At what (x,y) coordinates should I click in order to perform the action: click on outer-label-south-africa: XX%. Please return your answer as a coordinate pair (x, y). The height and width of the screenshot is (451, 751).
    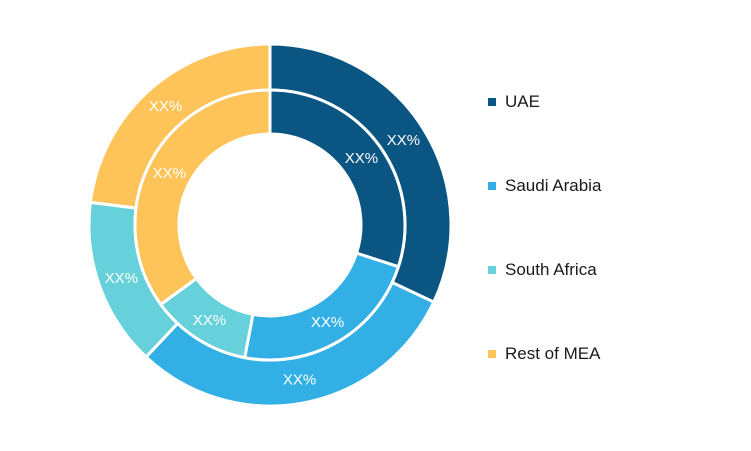
    Looking at the image, I should click on (121, 278).